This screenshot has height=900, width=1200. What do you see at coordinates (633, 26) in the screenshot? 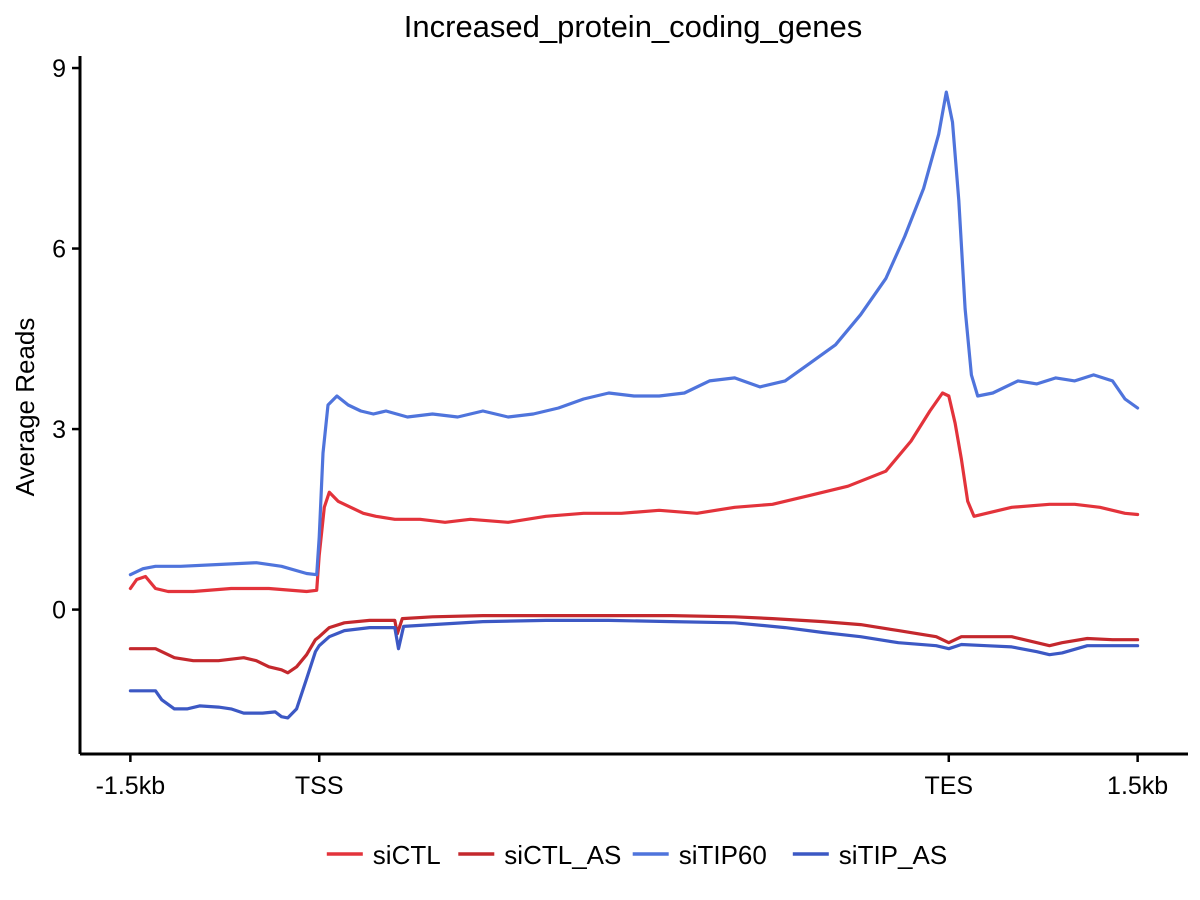
I see `chart-title: Increased_protein_coding_genes` at bounding box center [633, 26].